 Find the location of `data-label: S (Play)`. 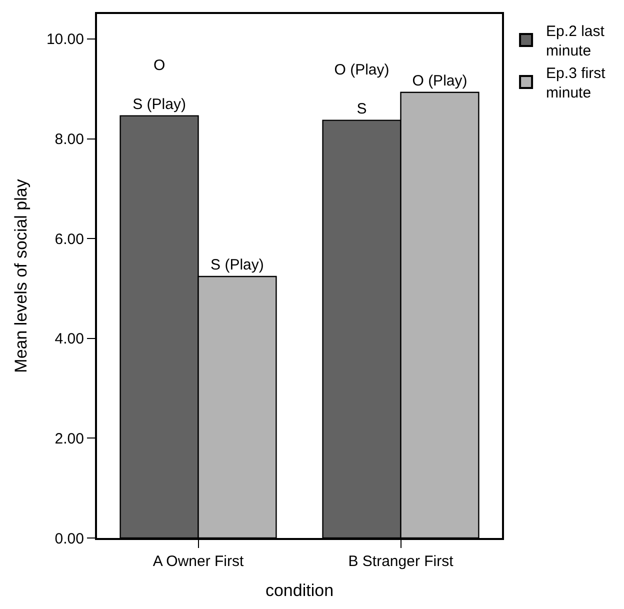

data-label: S (Play) is located at coordinates (237, 265).